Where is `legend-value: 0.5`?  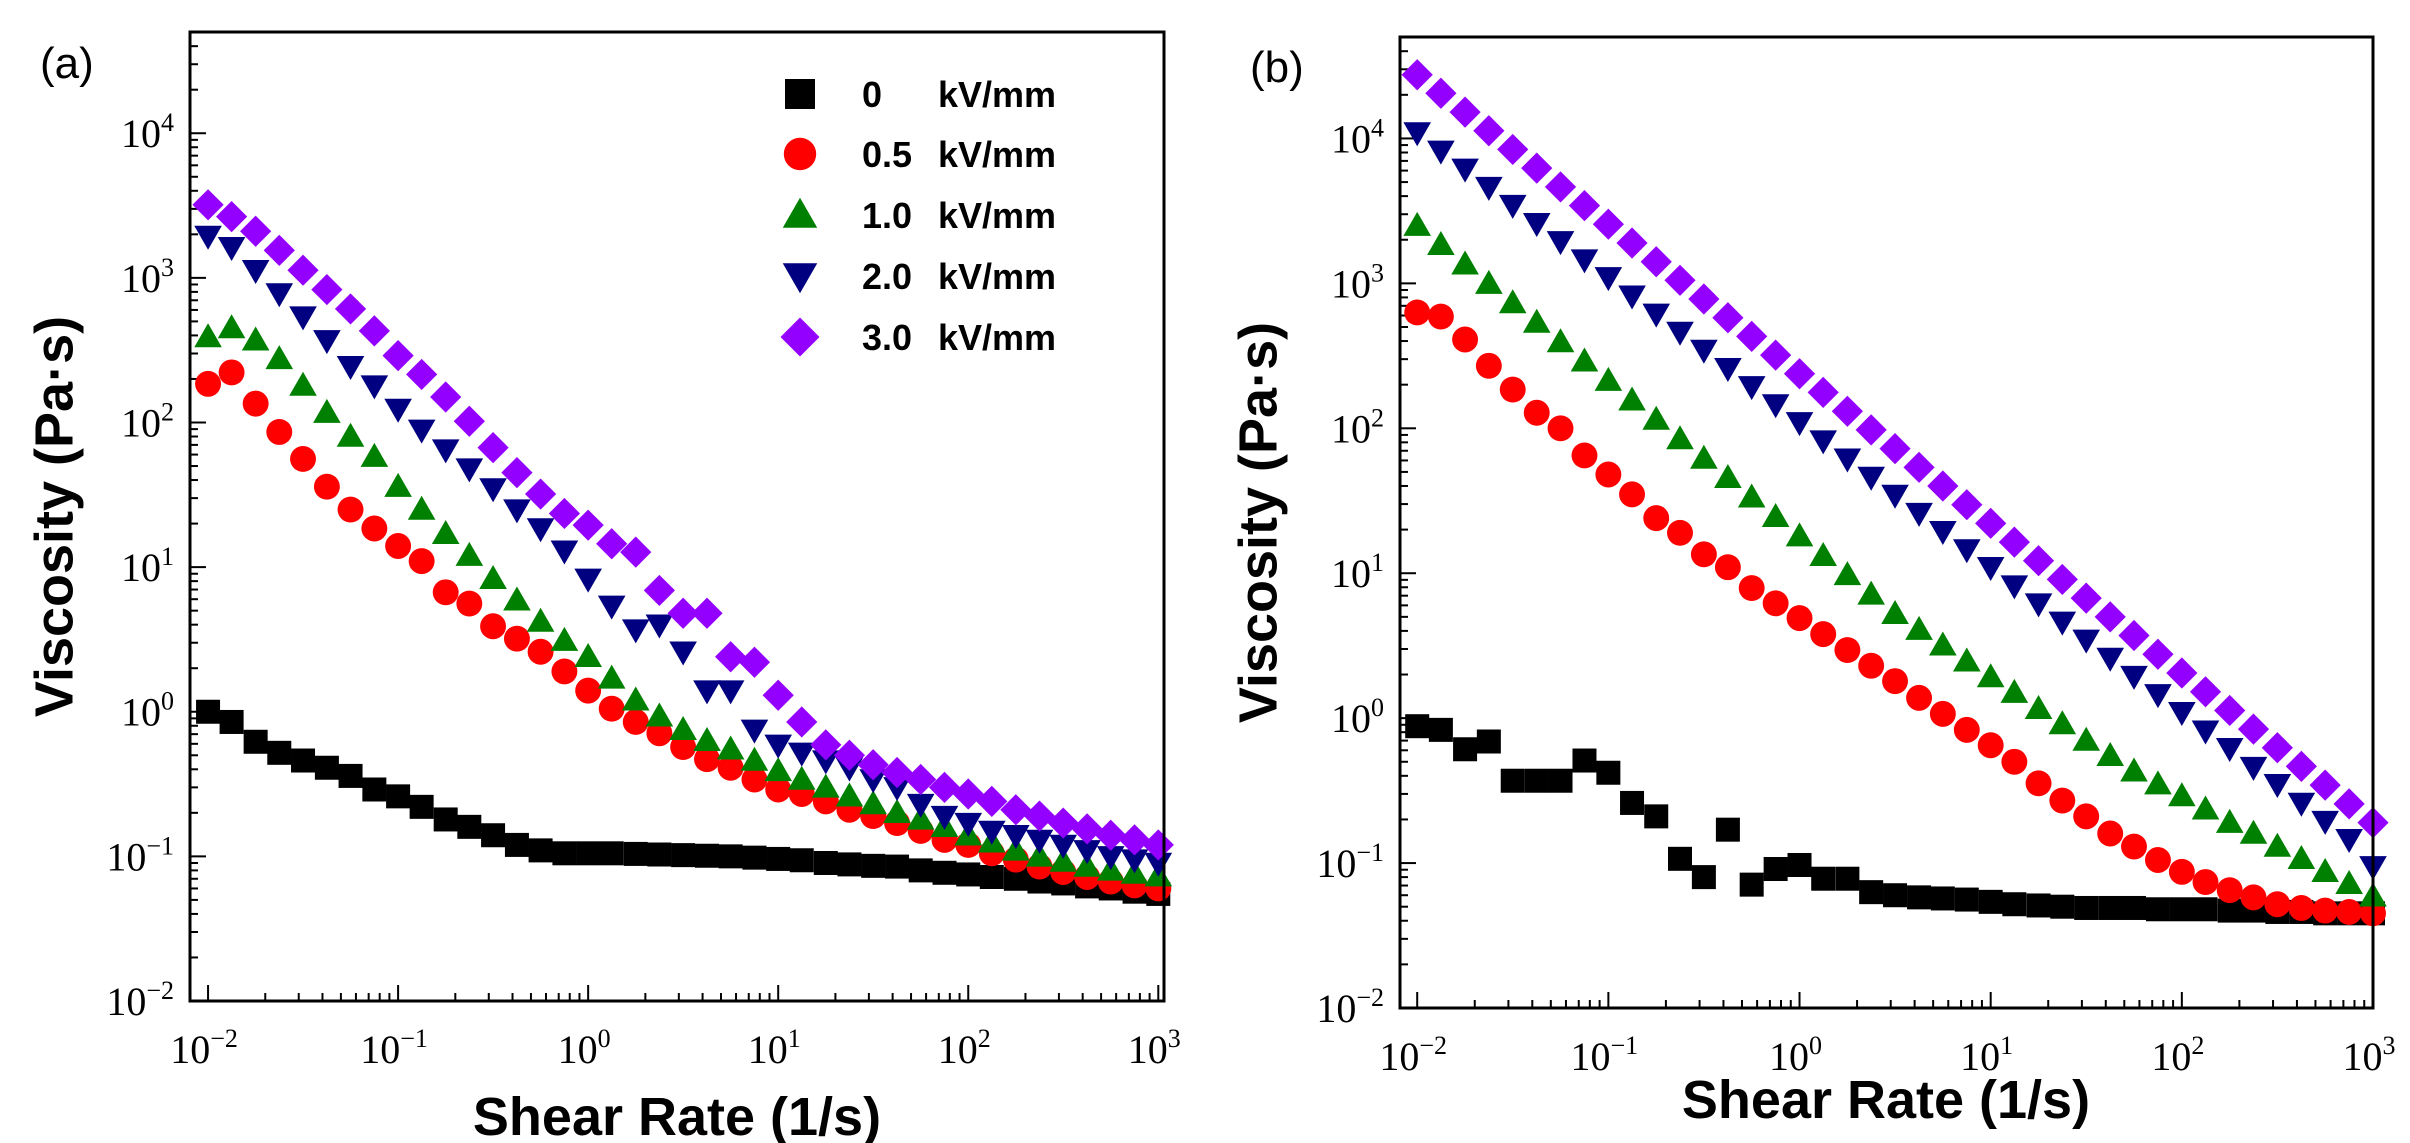 legend-value: 0.5 is located at coordinates (887, 154).